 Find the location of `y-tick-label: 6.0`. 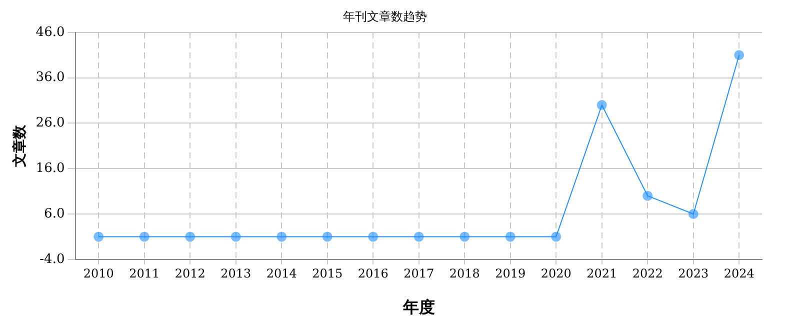

y-tick-label: 6.0 is located at coordinates (54, 214).